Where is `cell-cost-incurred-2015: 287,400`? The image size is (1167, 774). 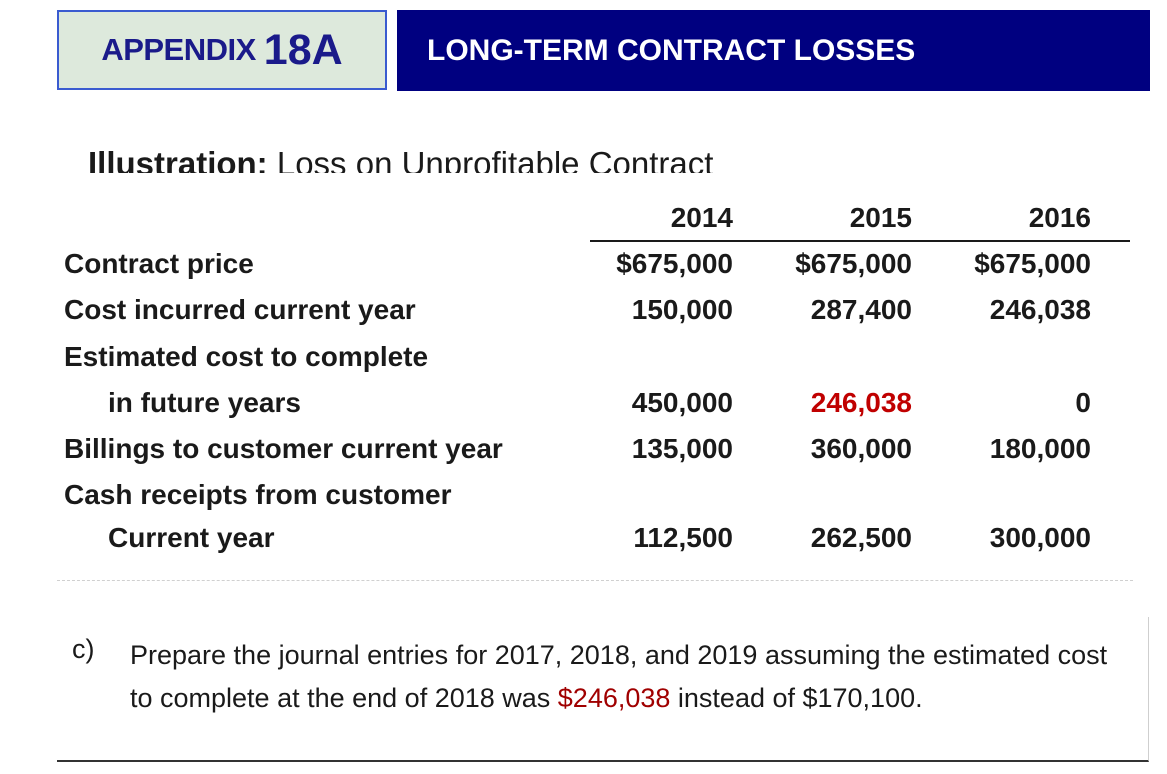 cell-cost-incurred-2015: 287,400 is located at coordinates (861, 309).